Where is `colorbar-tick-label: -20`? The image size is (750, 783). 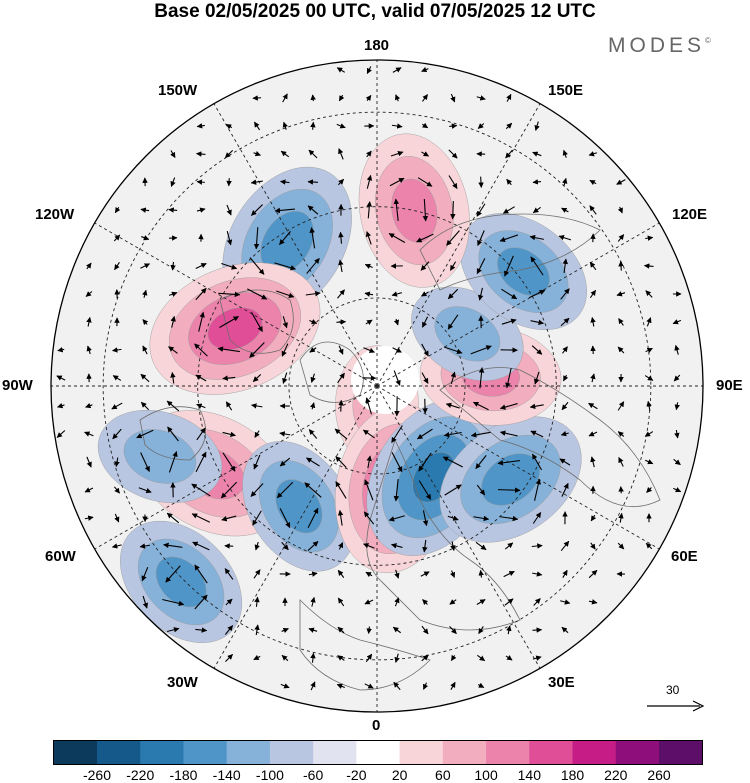
colorbar-tick-label: -20 is located at coordinates (356, 775).